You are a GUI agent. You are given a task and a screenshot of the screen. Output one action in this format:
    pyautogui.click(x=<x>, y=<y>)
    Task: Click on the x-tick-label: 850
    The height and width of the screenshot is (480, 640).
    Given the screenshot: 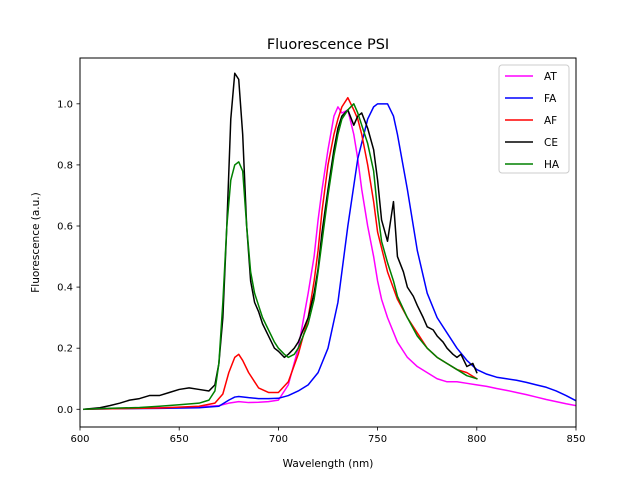 What is the action you would take?
    pyautogui.click(x=575, y=439)
    